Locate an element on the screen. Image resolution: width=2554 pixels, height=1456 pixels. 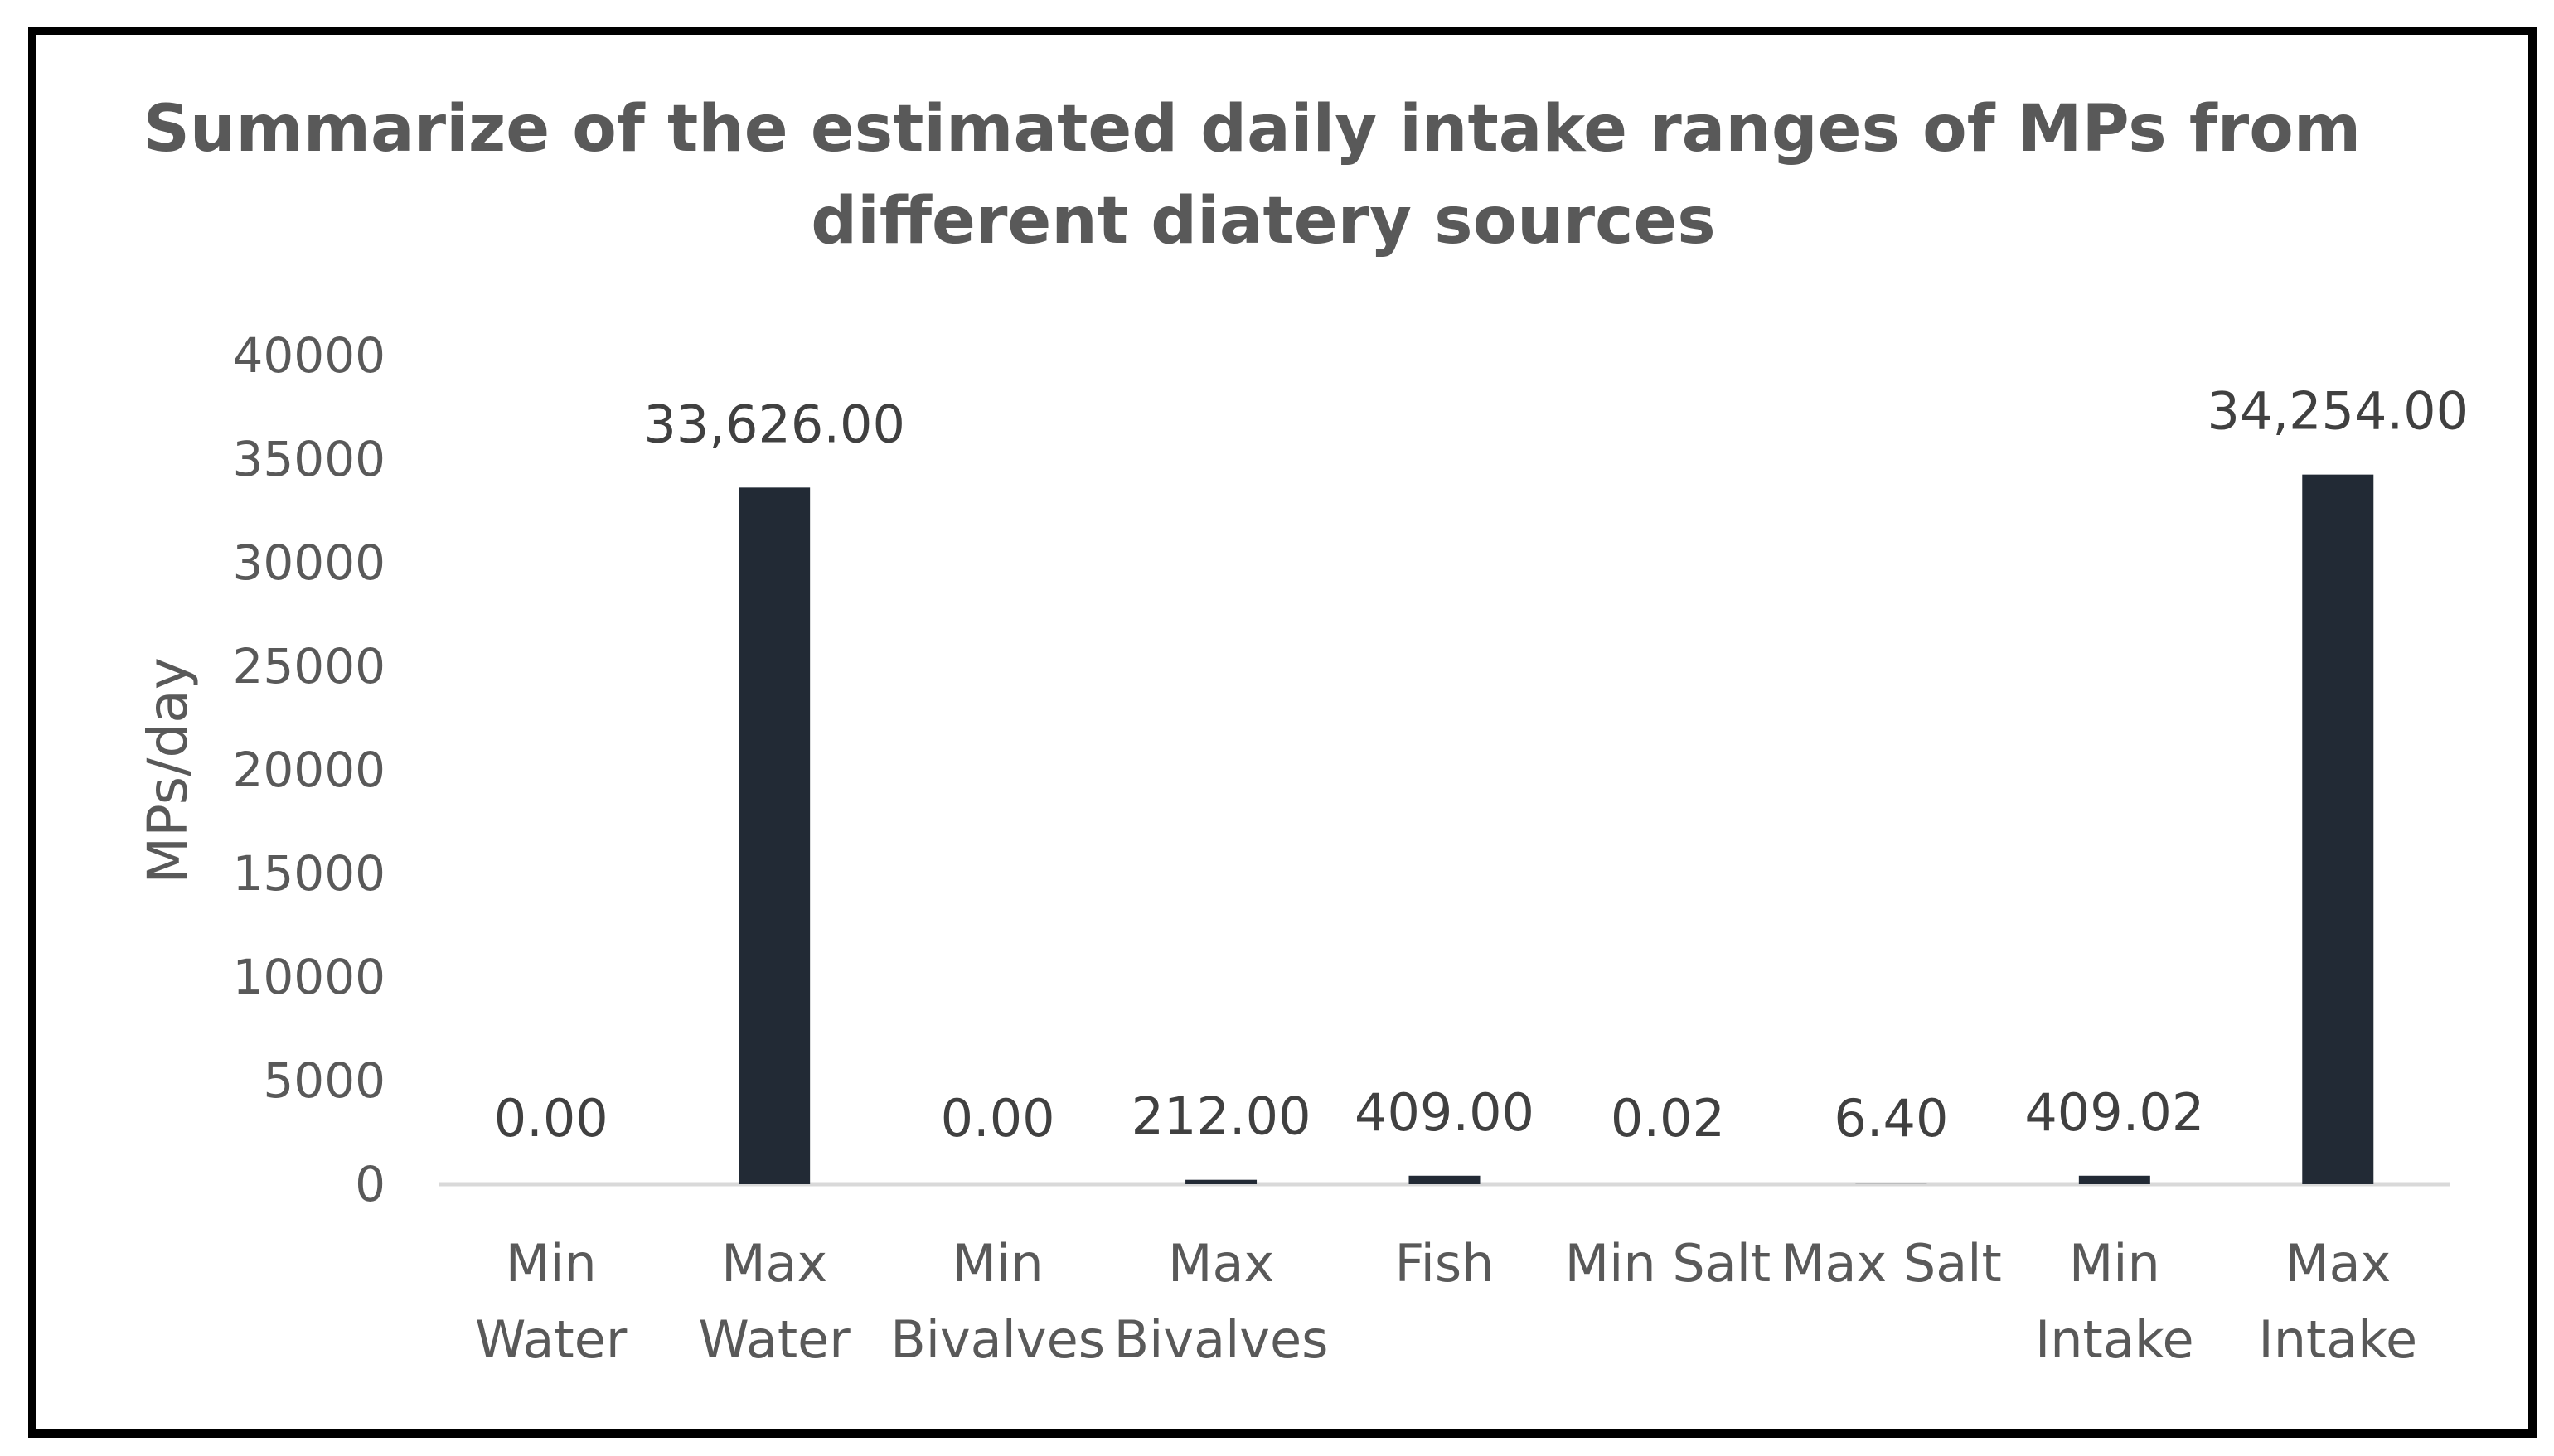
x-tick-label: Fish is located at coordinates (1445, 1263).